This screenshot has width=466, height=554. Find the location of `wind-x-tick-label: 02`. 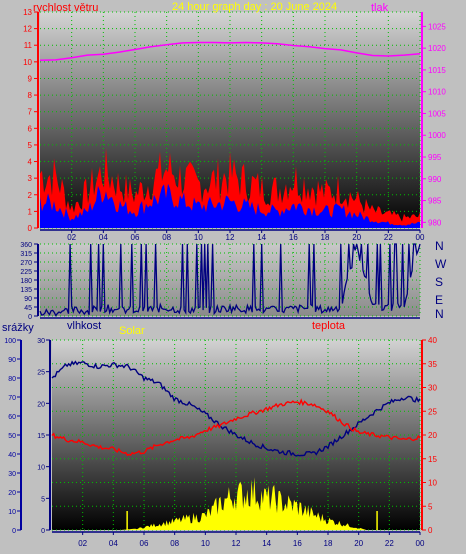

wind-x-tick-label: 02 is located at coordinates (71, 237).